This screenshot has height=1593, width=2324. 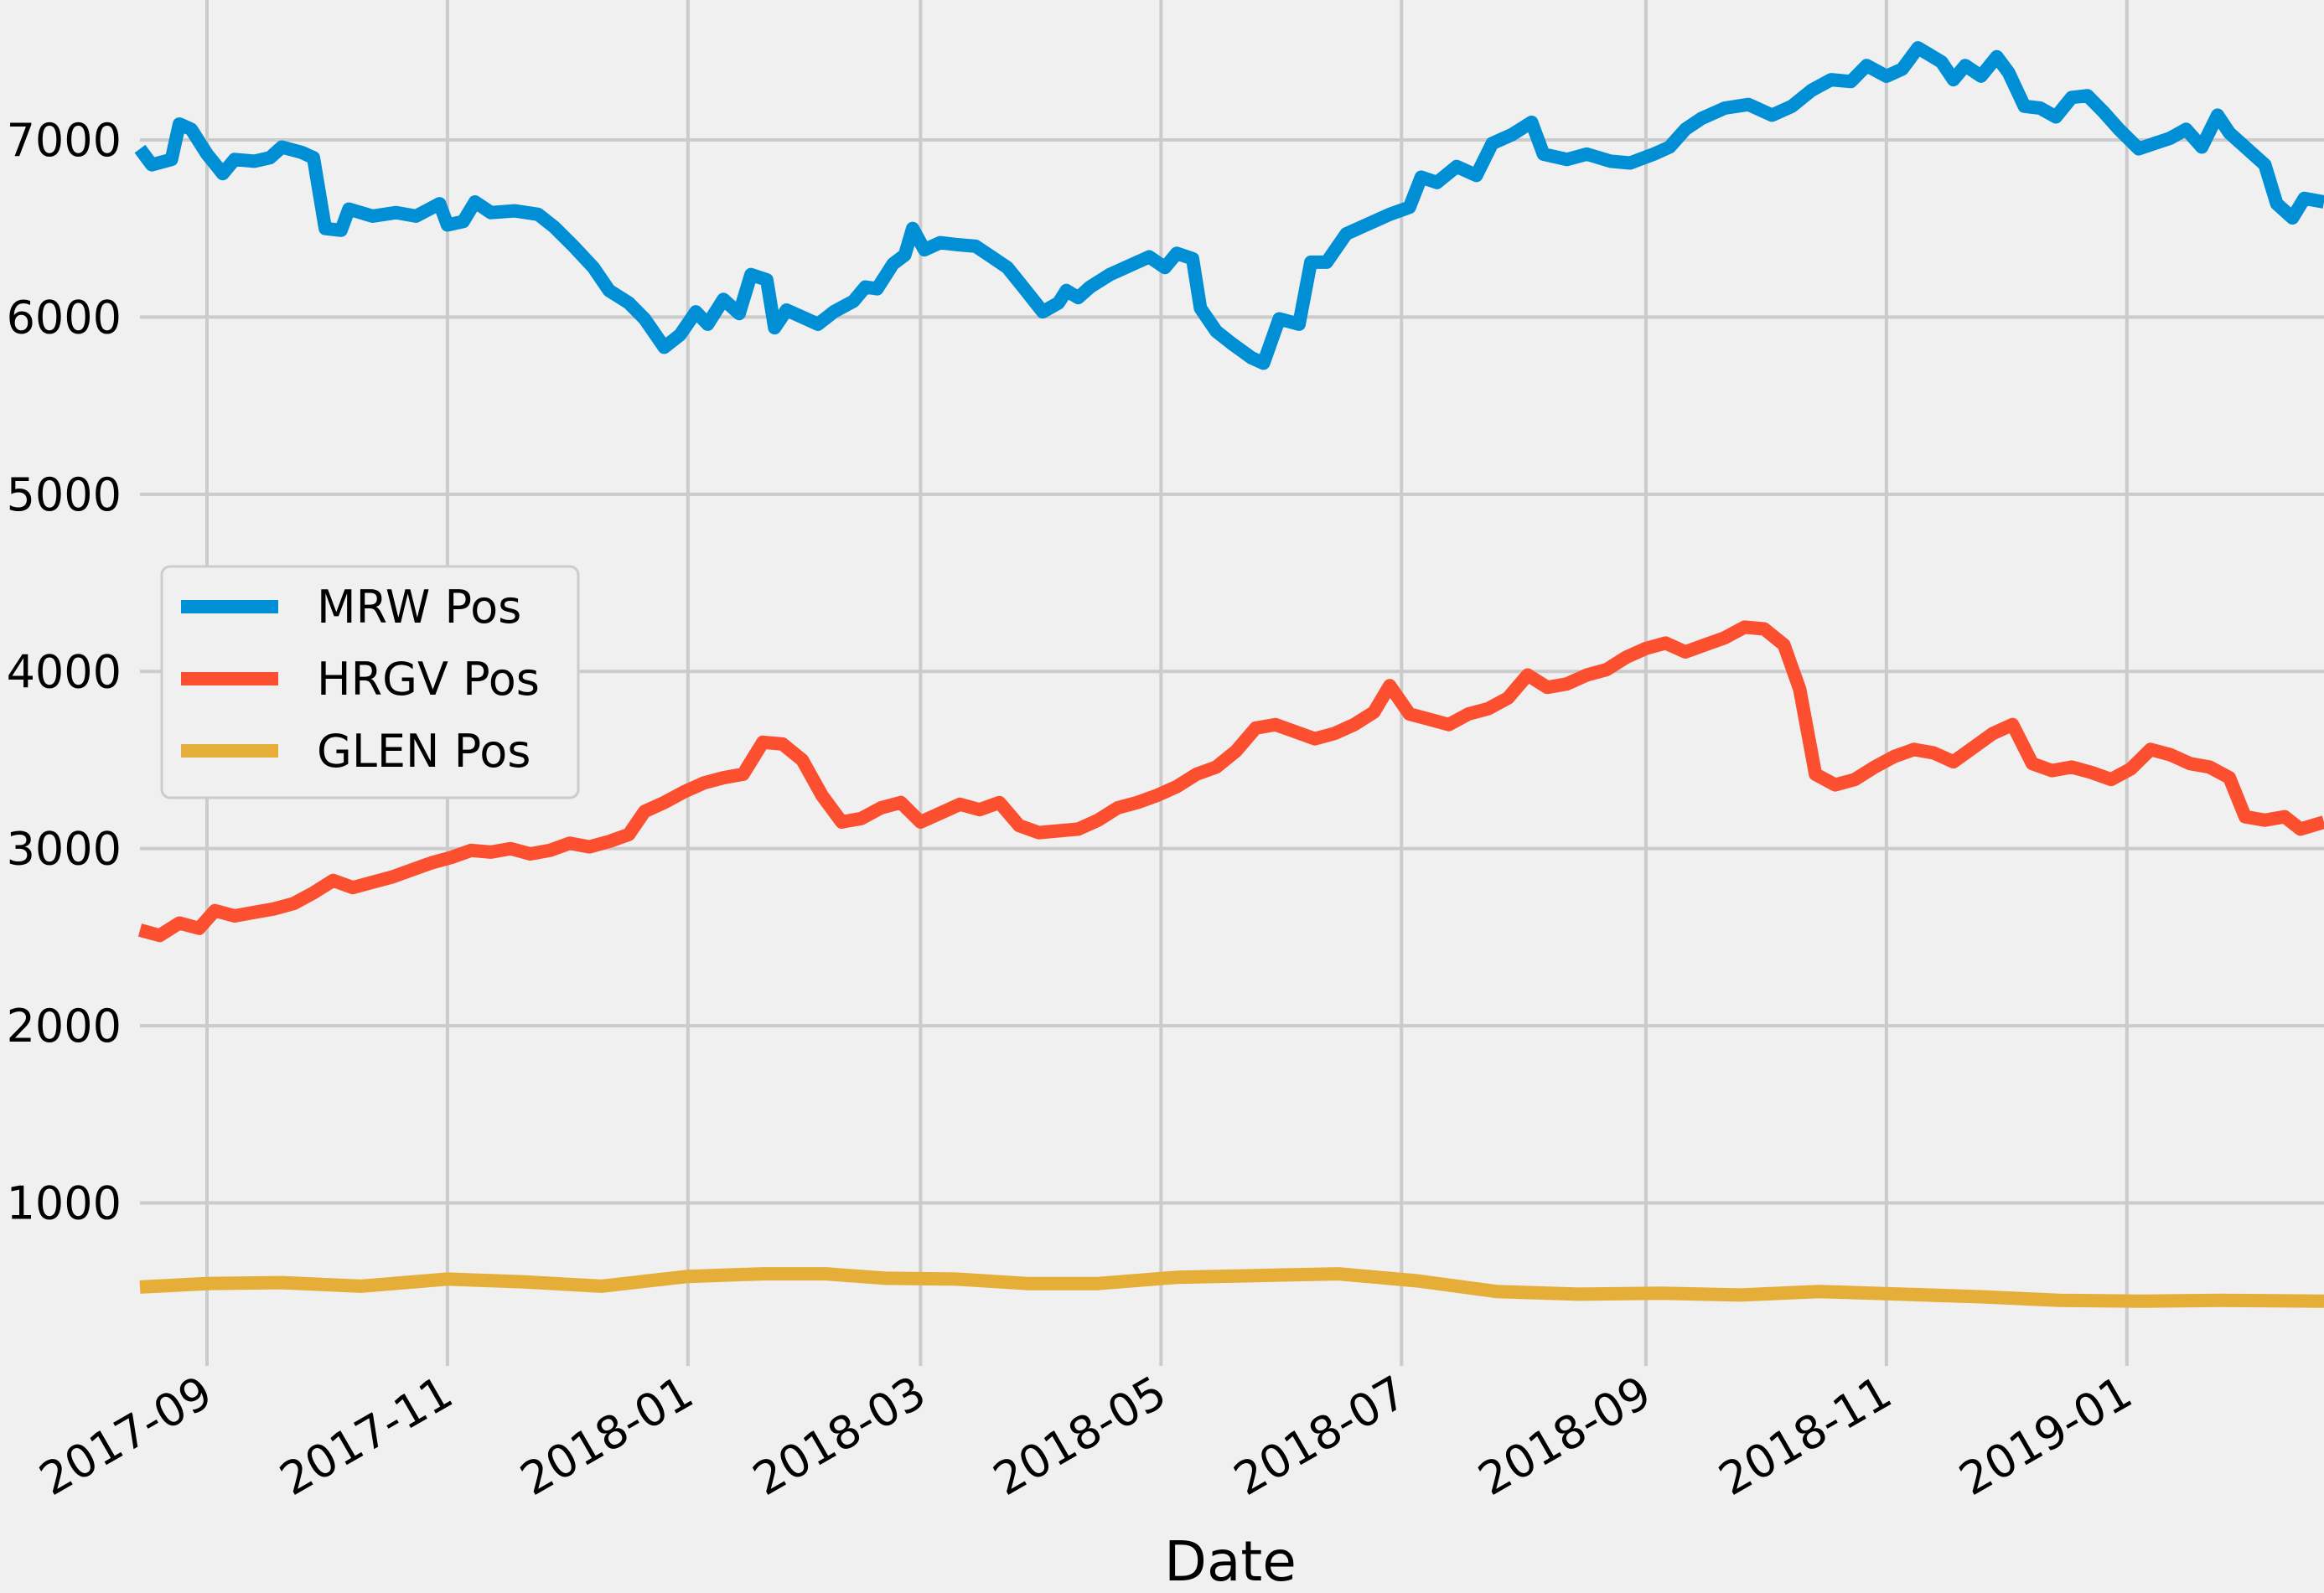 I want to click on legend: MRW Pos HRGV Pos GLEN Pos, so click(x=370, y=682).